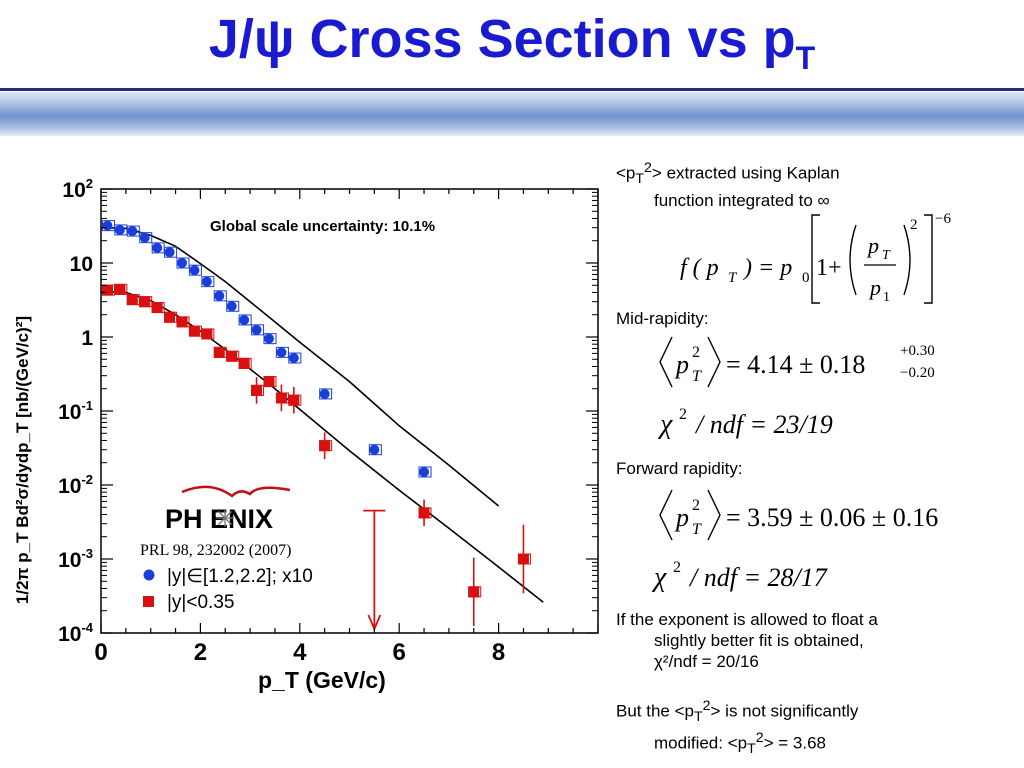 The width and height of the screenshot is (1024, 768). I want to click on syst-box, so click(133, 231).